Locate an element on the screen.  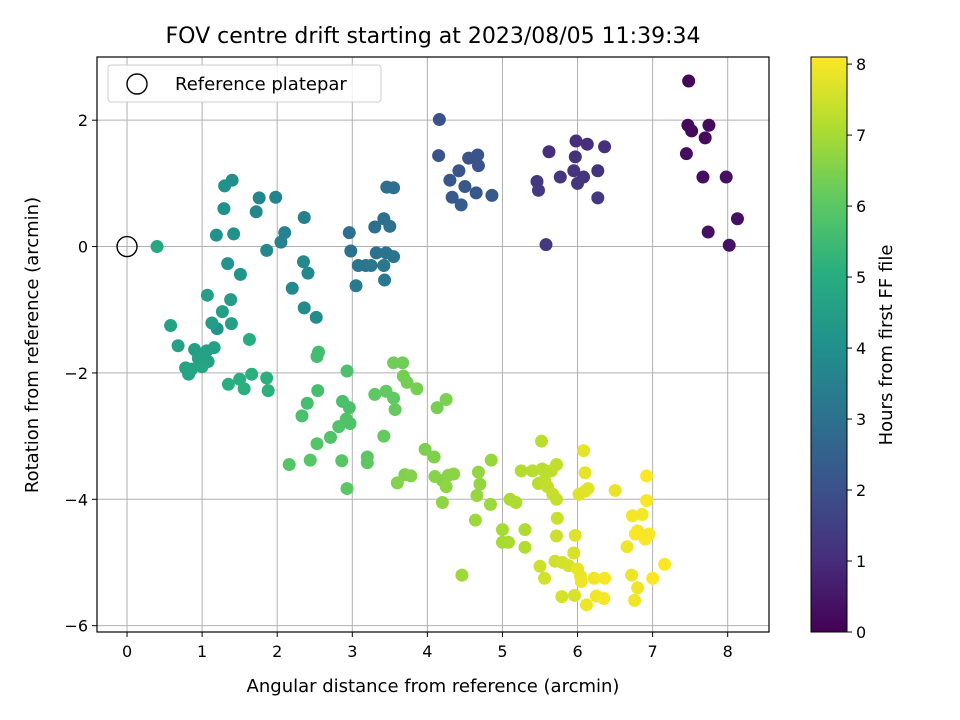
x-tick-label: 5 is located at coordinates (502, 651).